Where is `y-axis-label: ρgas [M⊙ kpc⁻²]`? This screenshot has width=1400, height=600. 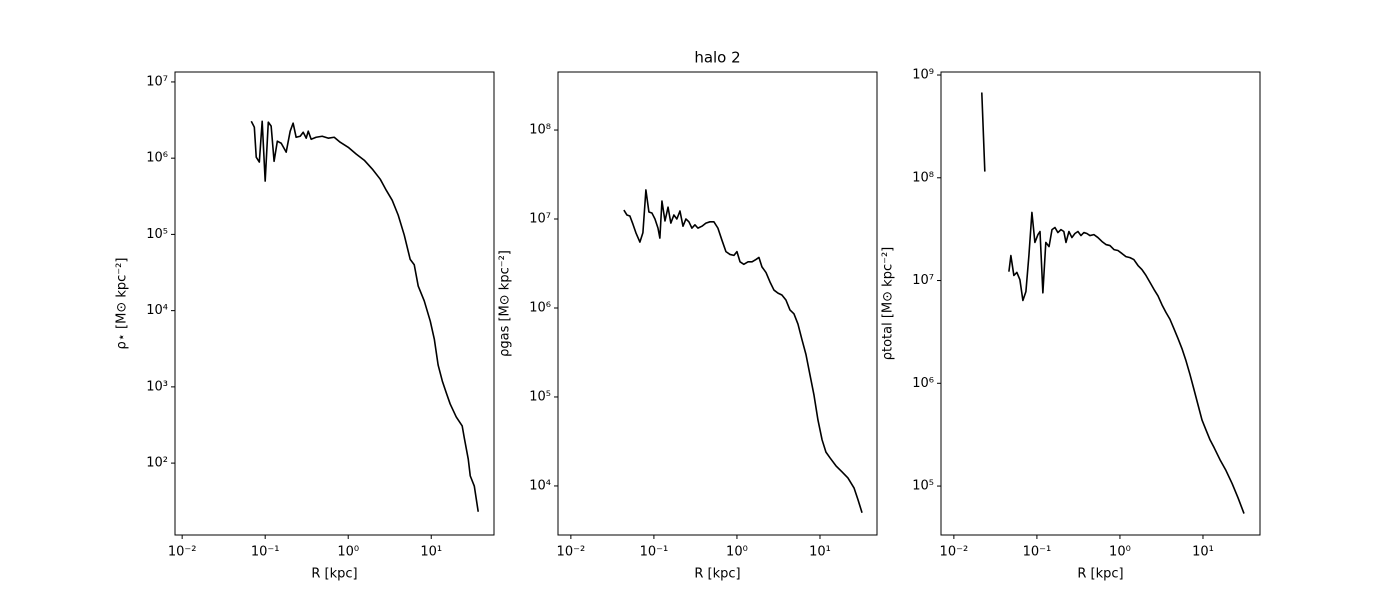 y-axis-label: ρgas [M⊙ kpc⁻²] is located at coordinates (505, 303).